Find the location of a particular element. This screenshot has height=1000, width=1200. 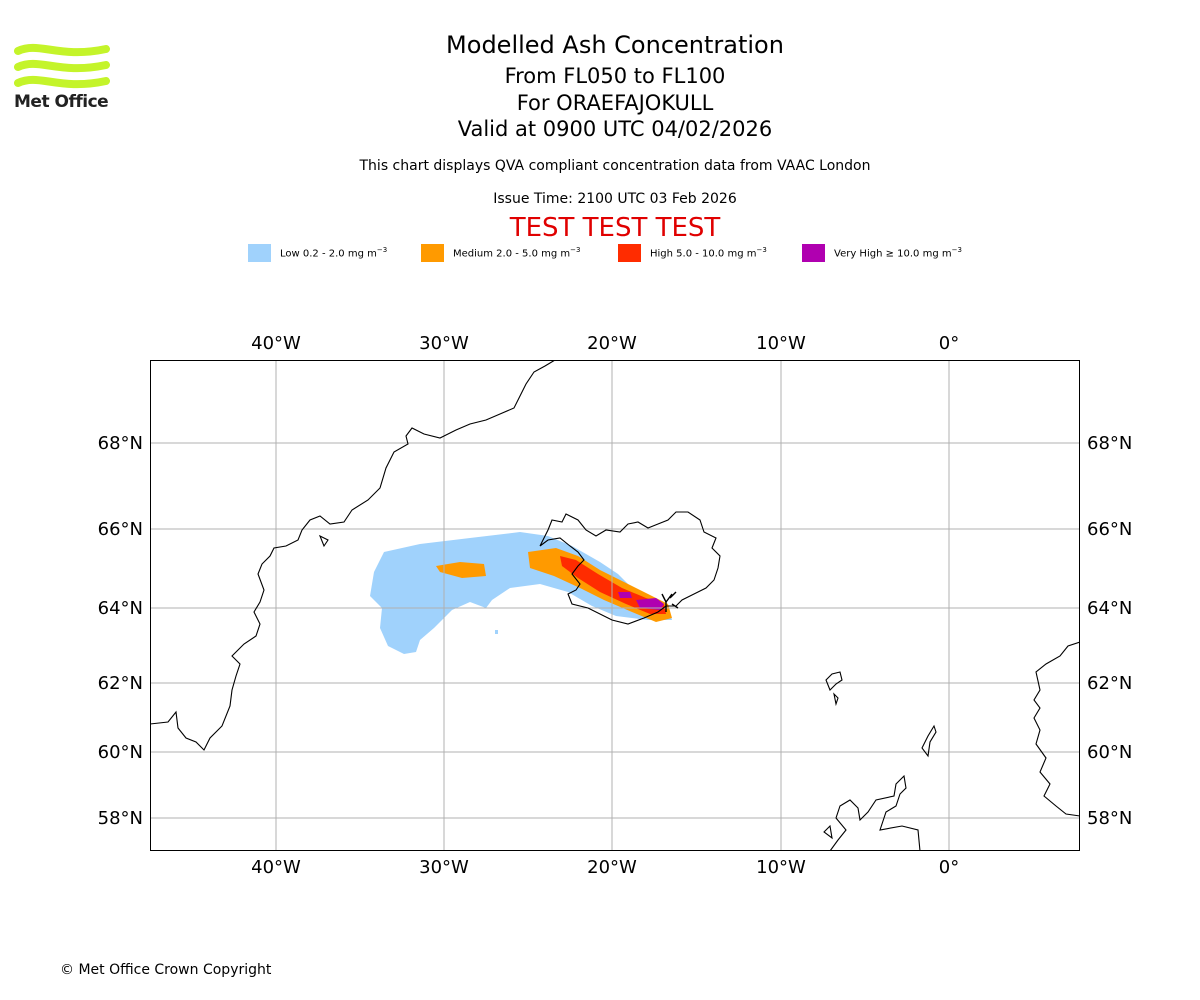

issue-time: Issue Time: 2100 UTC 03 Feb 2026 is located at coordinates (615, 199).